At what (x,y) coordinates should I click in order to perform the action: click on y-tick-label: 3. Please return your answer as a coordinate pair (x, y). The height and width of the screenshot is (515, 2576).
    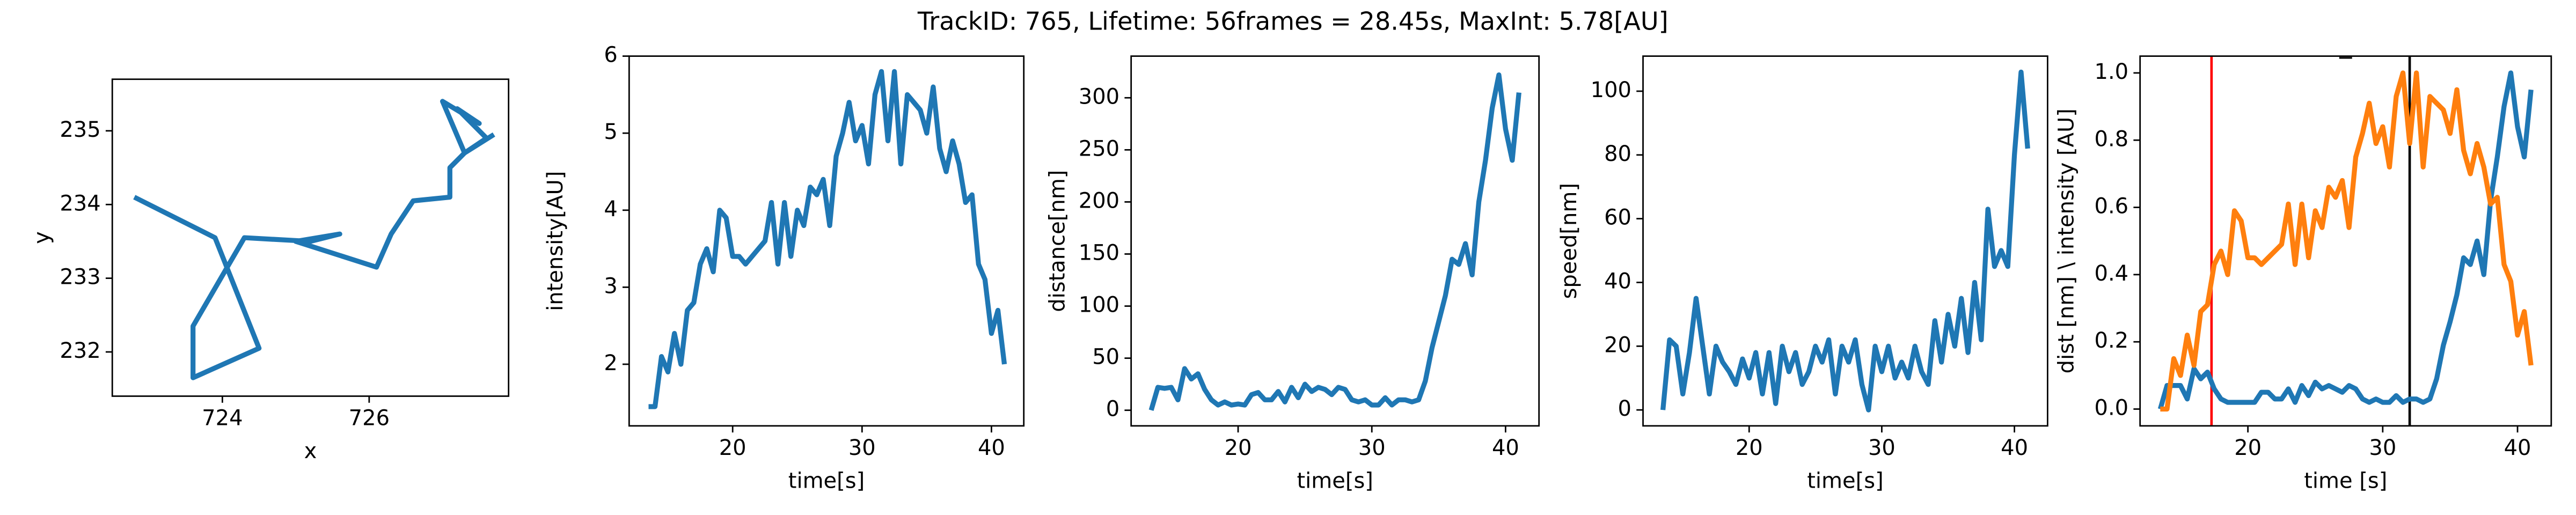
    Looking at the image, I should click on (610, 286).